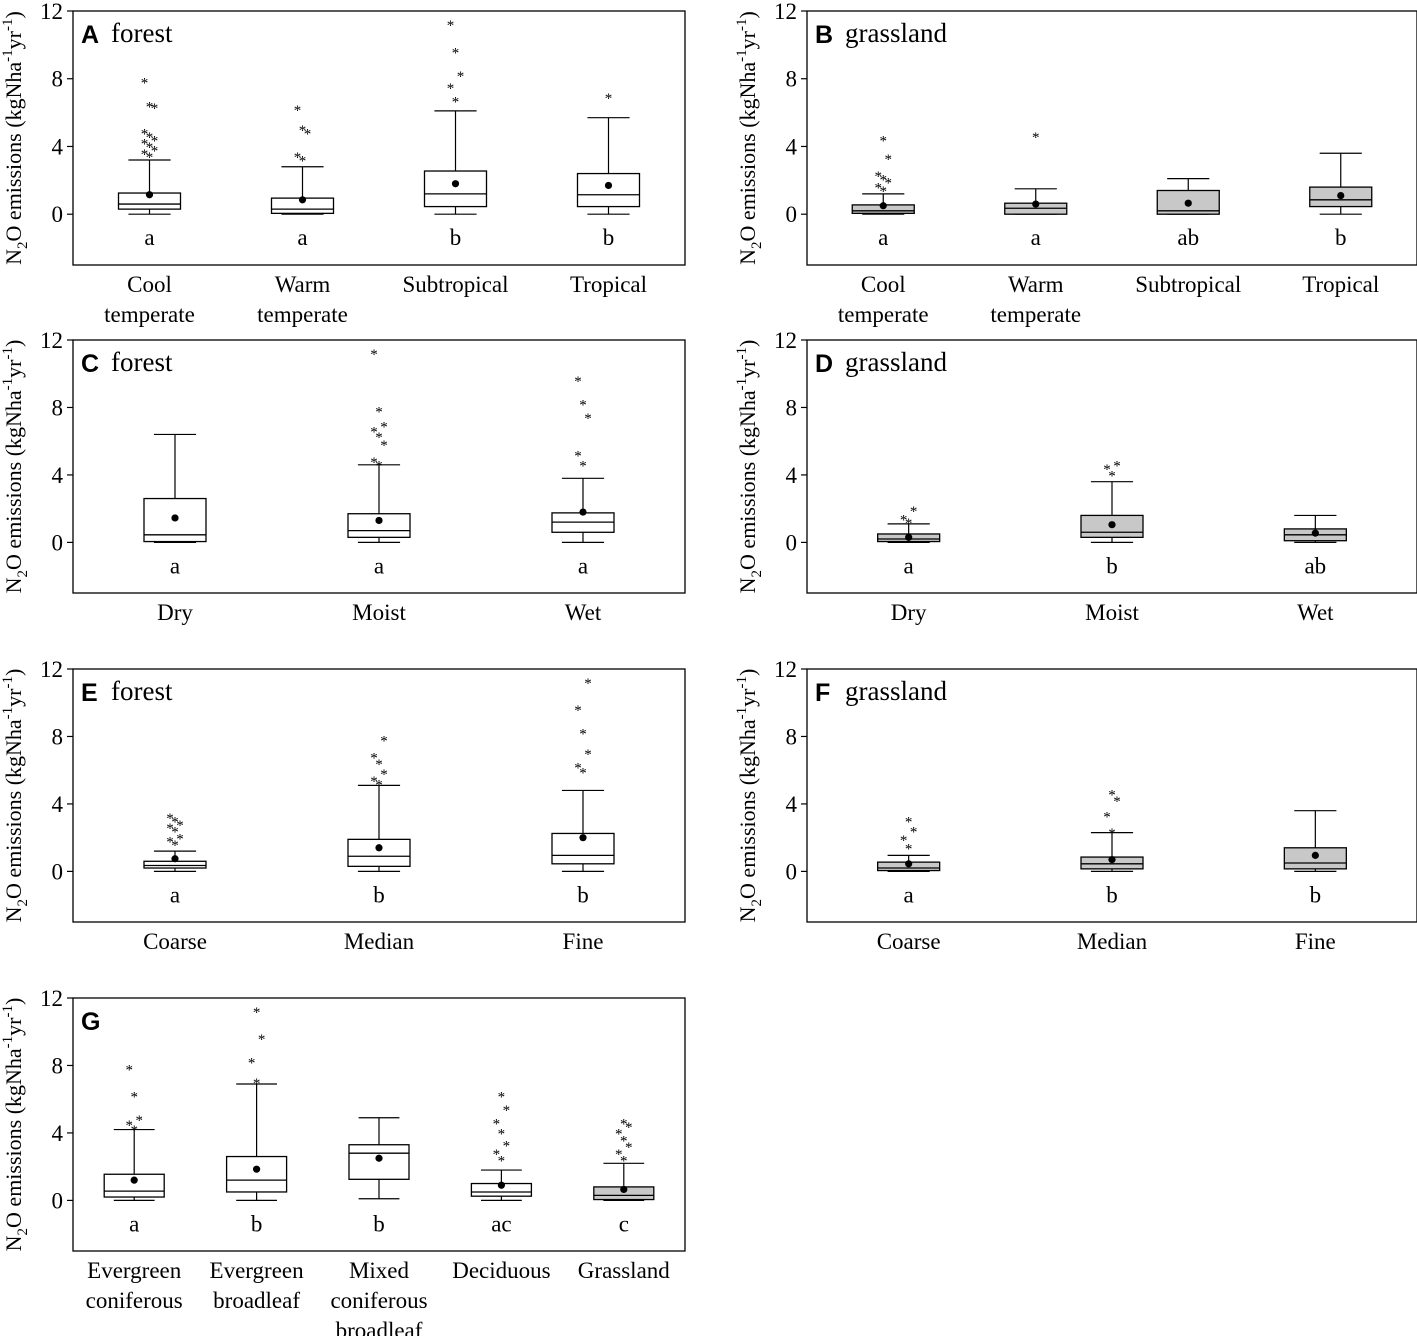  Describe the element at coordinates (1112, 518) in the screenshot. I see `box-group-1: ** * b` at that location.